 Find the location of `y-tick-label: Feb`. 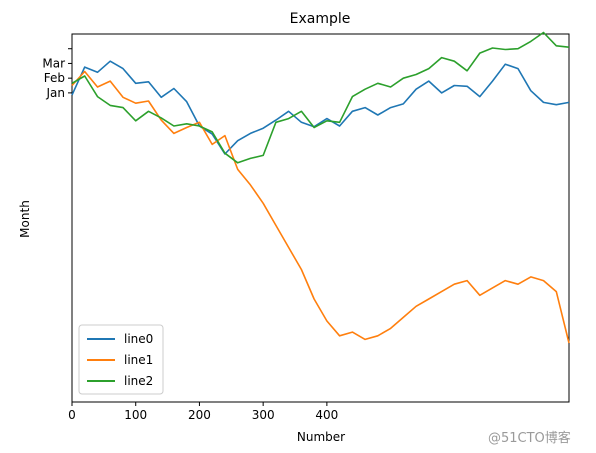

y-tick-label: Feb is located at coordinates (54, 78).